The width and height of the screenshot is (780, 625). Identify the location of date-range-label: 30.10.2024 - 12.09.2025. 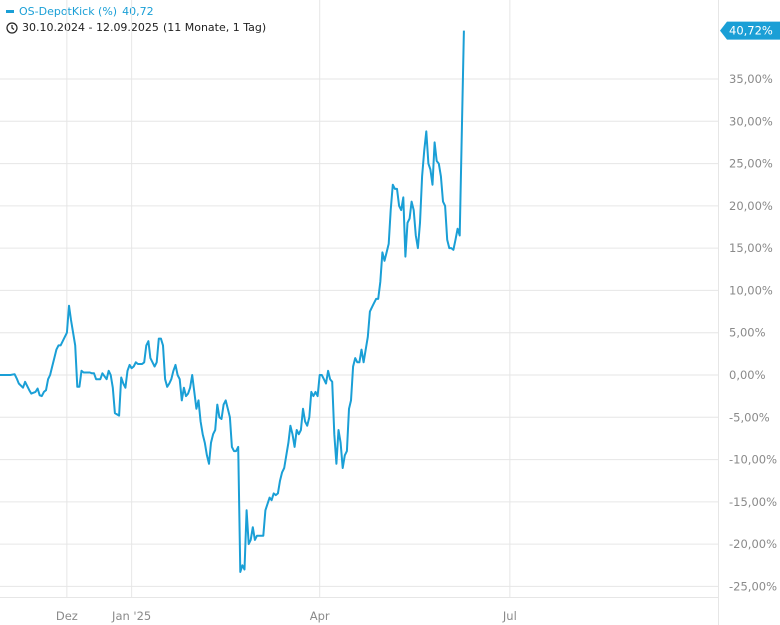
(90, 27).